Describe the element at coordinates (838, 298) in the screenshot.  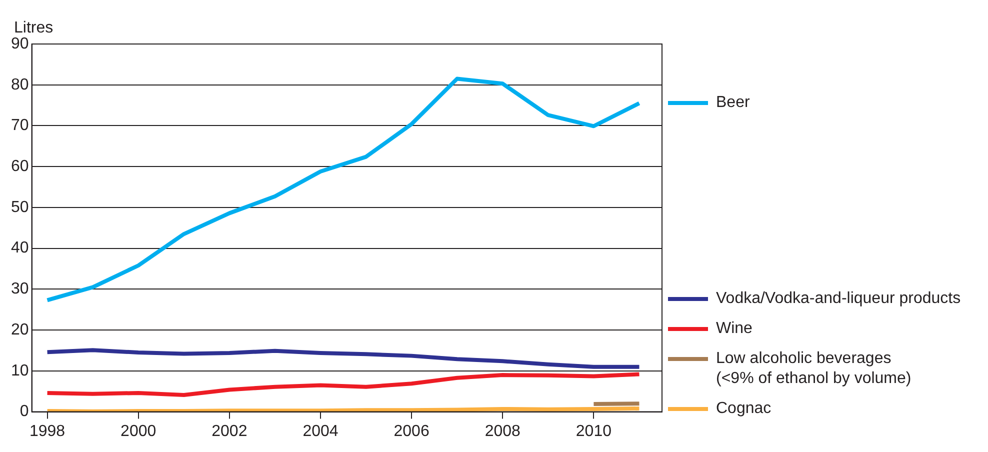
I see `legend-label: Vodka/Vodka-and-liqueur products` at that location.